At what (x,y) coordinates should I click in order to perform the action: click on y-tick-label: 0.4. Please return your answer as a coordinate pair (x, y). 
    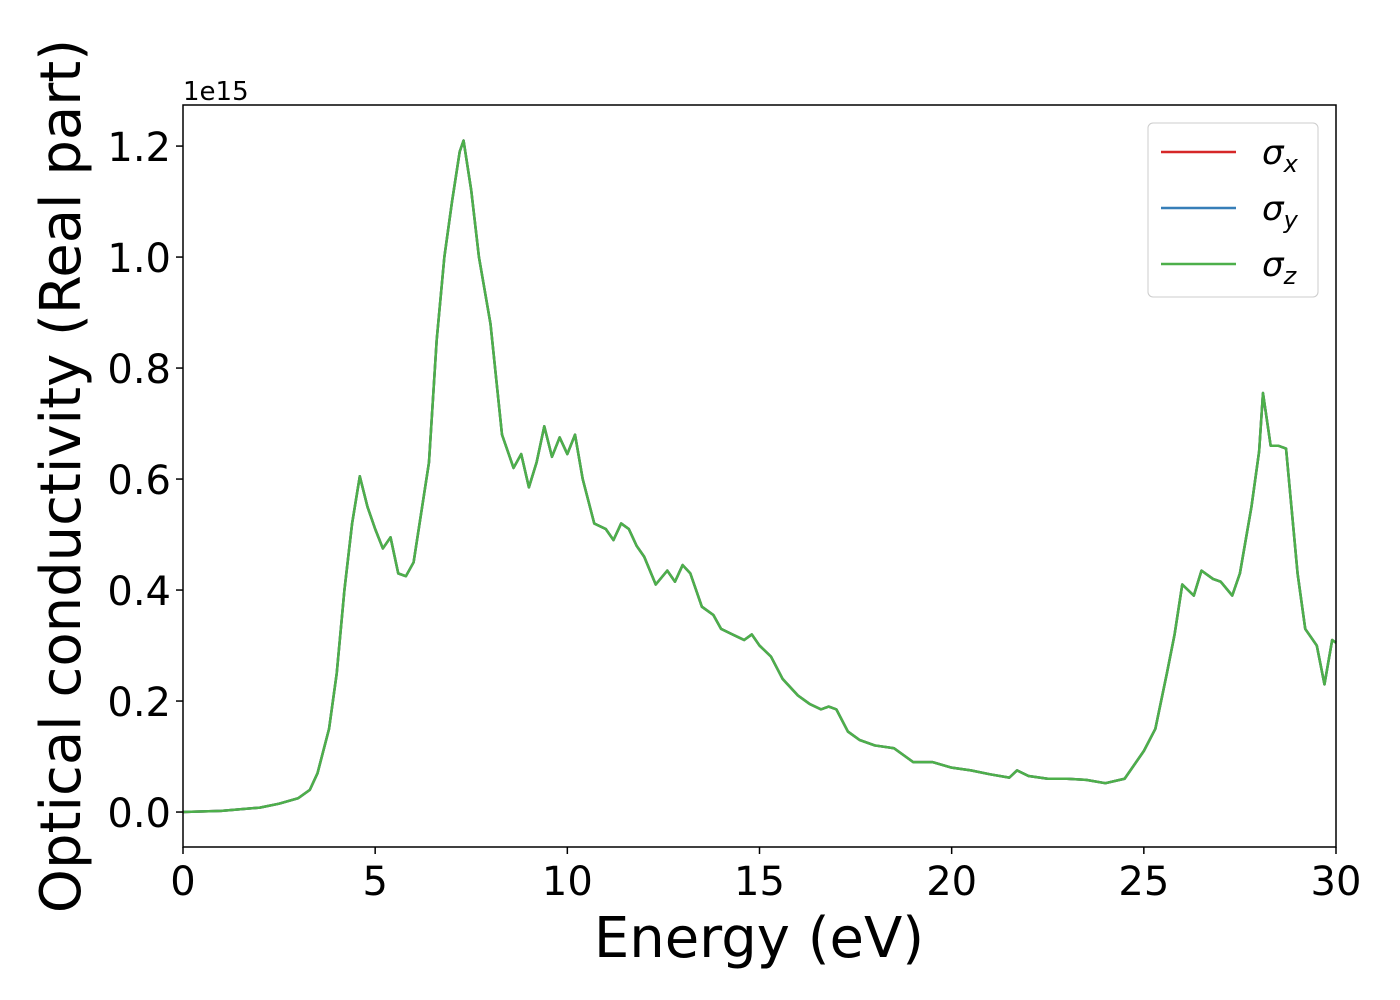
    Looking at the image, I should click on (139, 592).